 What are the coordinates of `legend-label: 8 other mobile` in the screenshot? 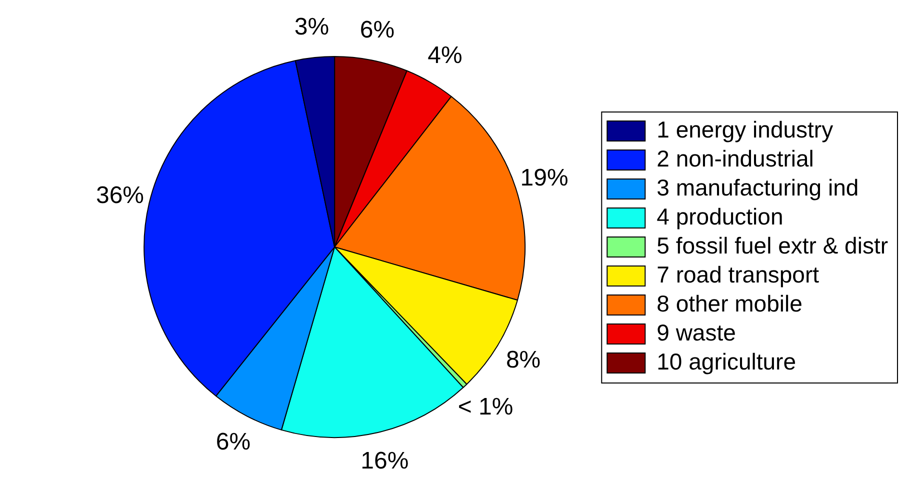 It's located at (729, 303).